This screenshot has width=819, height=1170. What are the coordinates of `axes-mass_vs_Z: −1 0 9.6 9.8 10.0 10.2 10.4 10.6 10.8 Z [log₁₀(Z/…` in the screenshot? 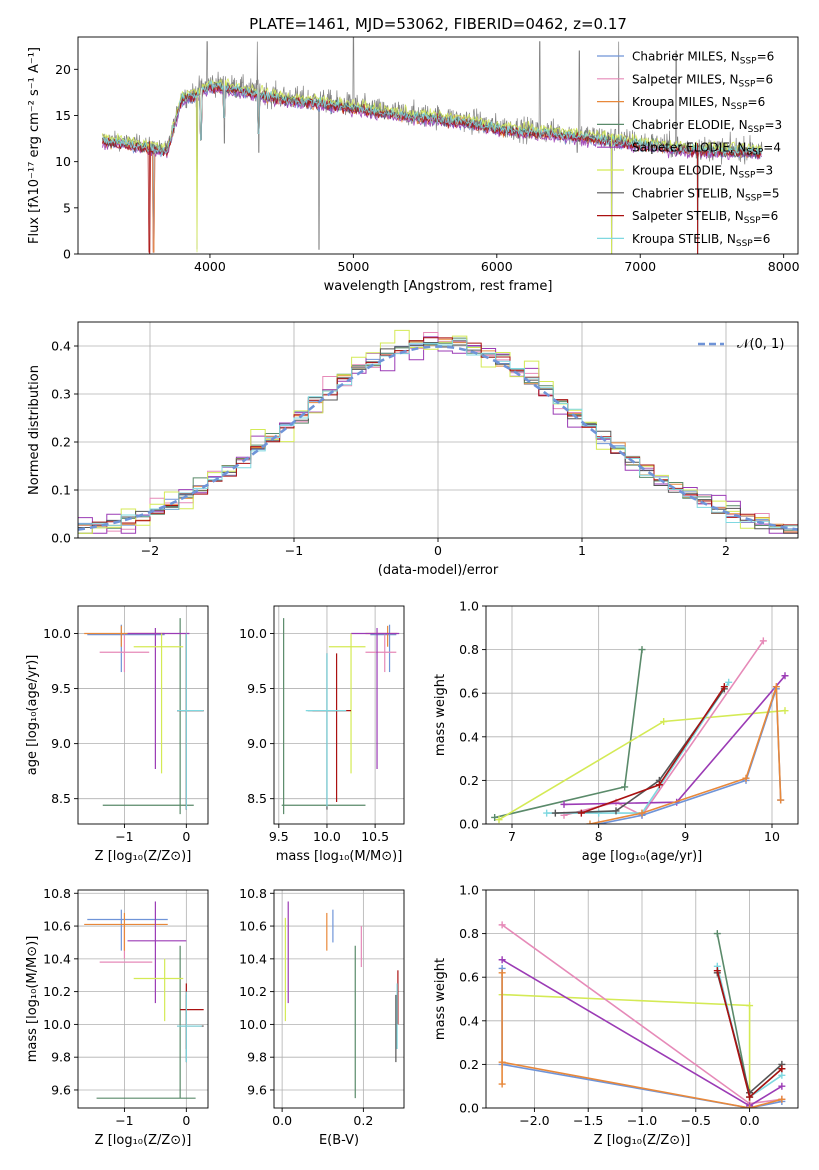 It's located at (117, 1017).